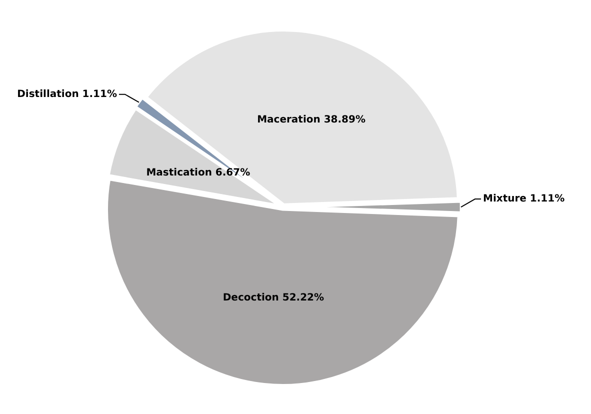 This screenshot has height=414, width=591. I want to click on slice-label: Decoction 52.22%, so click(273, 298).